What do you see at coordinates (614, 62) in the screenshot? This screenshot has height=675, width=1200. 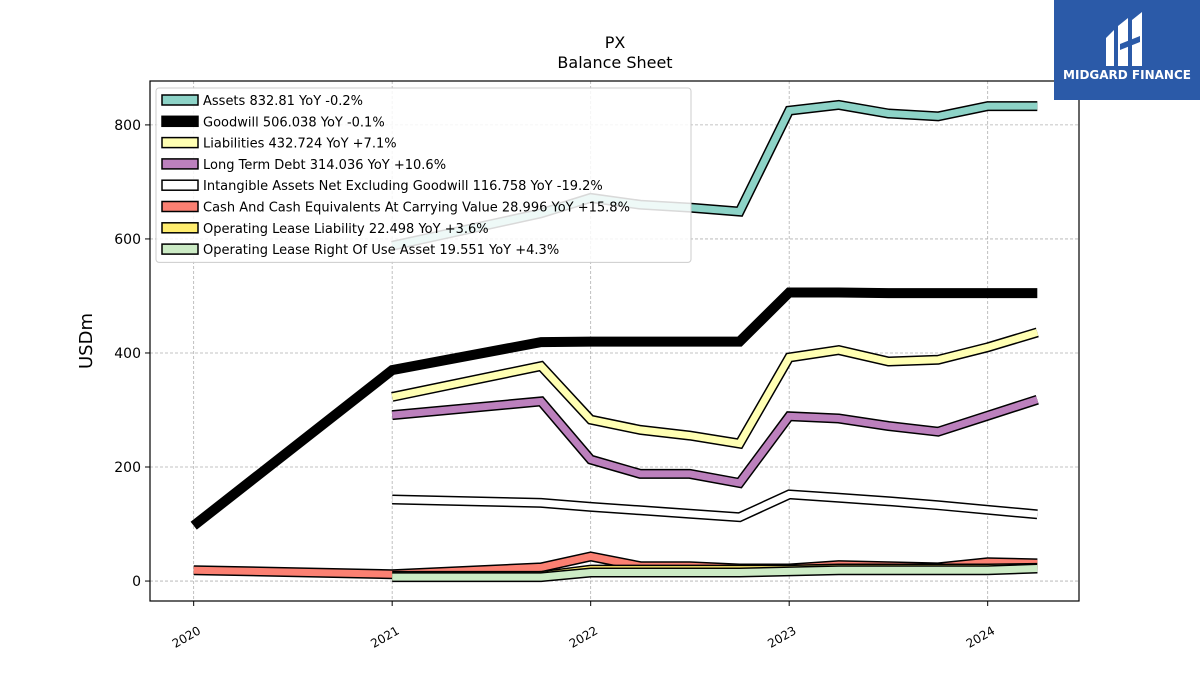 I see `chart-subtitle: Balance Sheet` at bounding box center [614, 62].